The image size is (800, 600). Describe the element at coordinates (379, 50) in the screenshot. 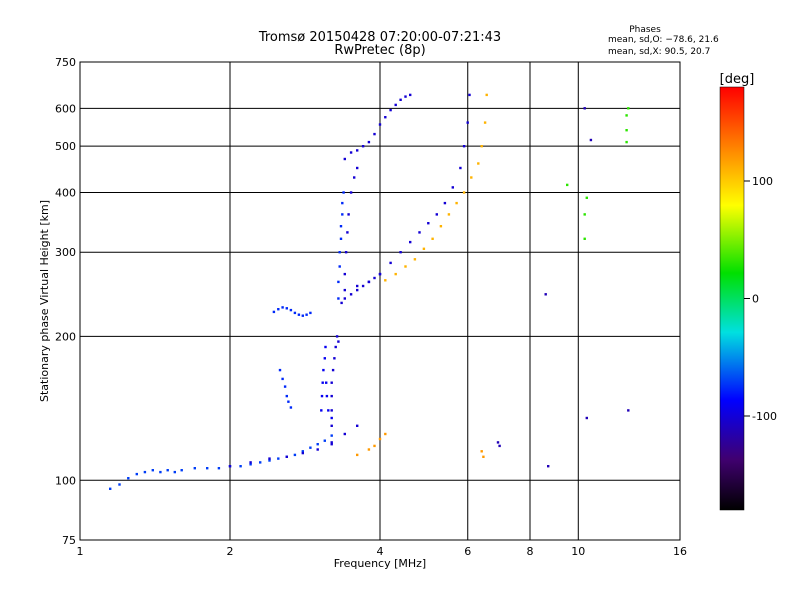

I see `chart-subtitle: RwPretec (8p)` at that location.